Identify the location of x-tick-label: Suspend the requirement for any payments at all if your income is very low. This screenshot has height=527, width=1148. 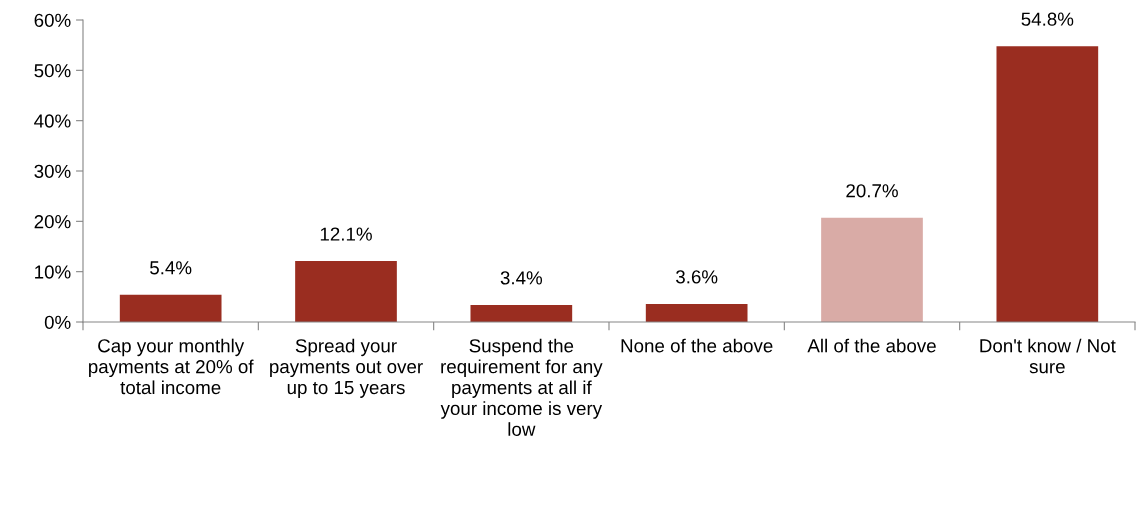
(521, 387).